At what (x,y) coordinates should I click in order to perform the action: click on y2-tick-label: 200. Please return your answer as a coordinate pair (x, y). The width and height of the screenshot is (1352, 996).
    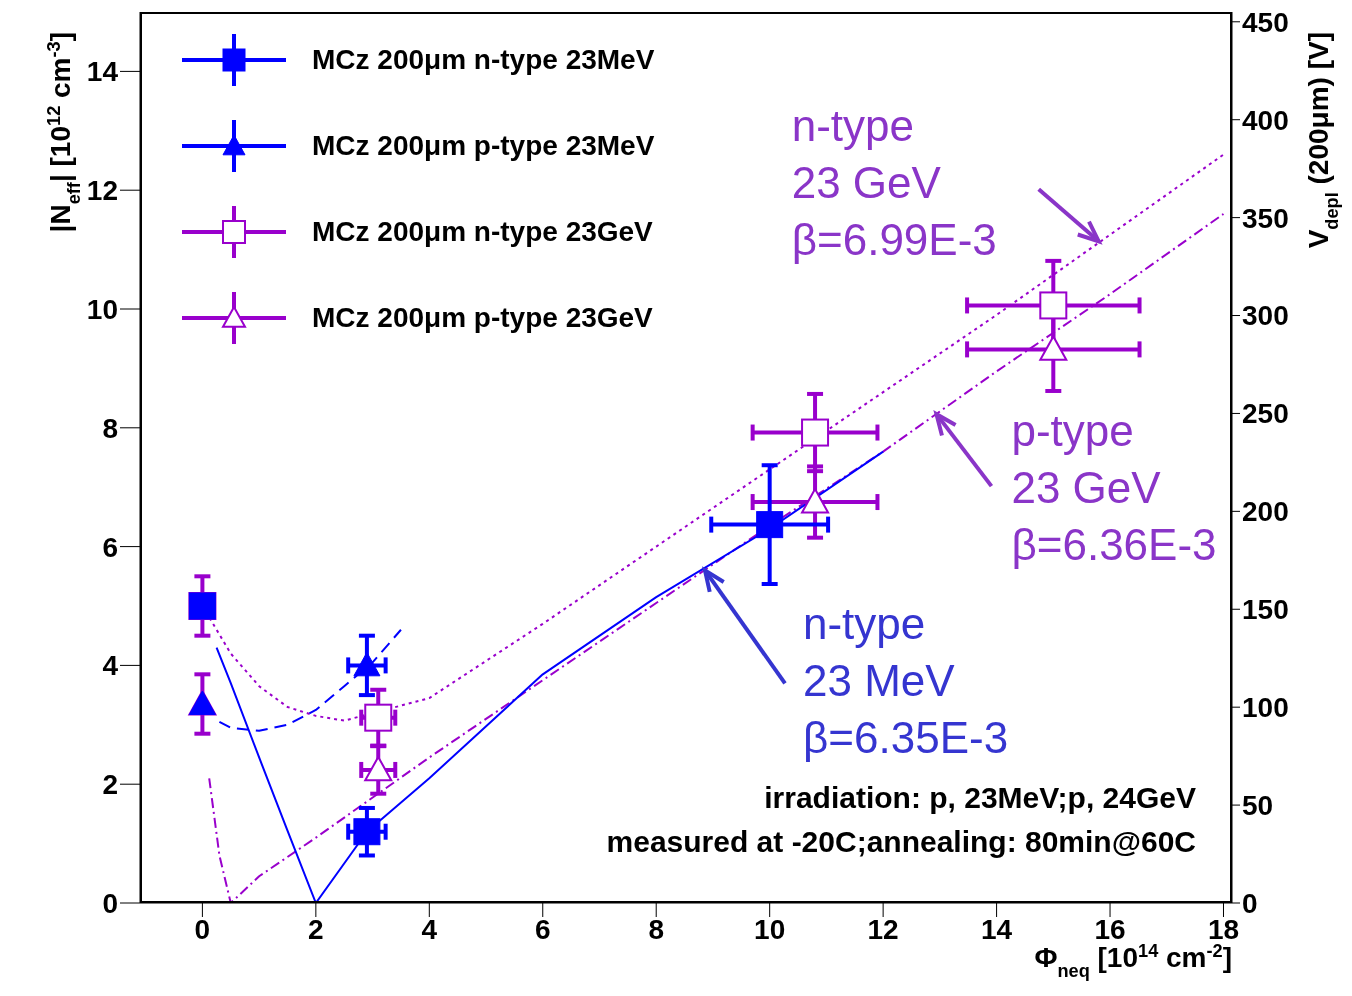
    Looking at the image, I should click on (1265, 512).